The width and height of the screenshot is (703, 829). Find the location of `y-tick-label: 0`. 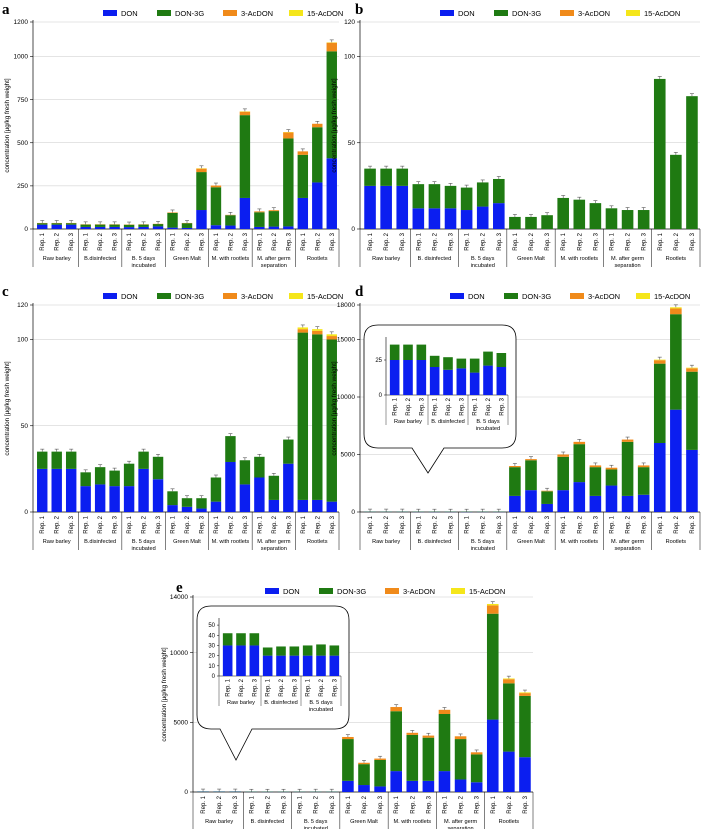

y-tick-label: 0 is located at coordinates (26, 229).